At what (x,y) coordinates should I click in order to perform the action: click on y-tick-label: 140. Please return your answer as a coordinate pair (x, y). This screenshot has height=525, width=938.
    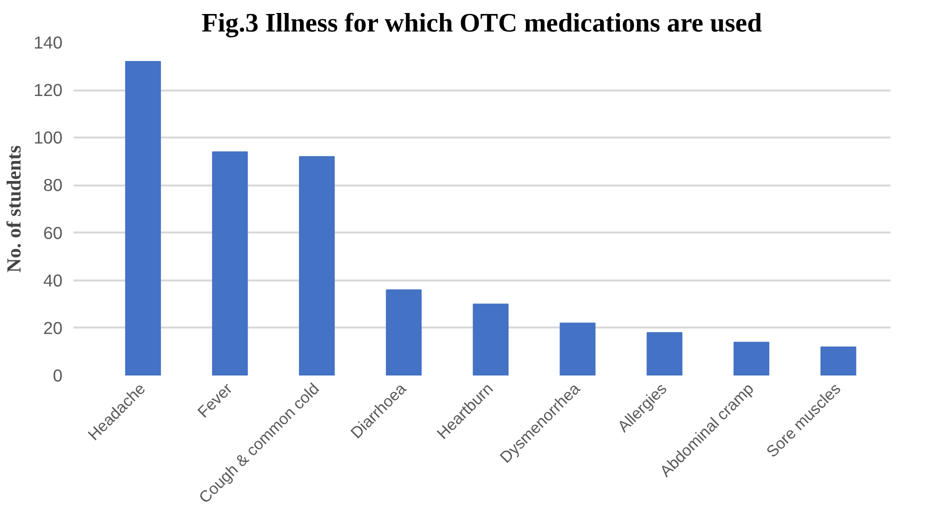
    Looking at the image, I should click on (48, 42).